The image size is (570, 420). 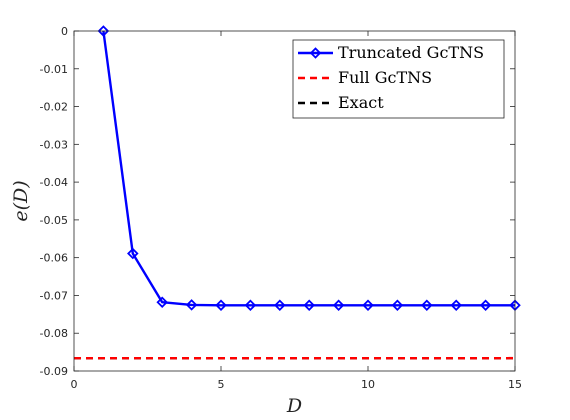 I want to click on legend-label-2: Exact, so click(x=361, y=102).